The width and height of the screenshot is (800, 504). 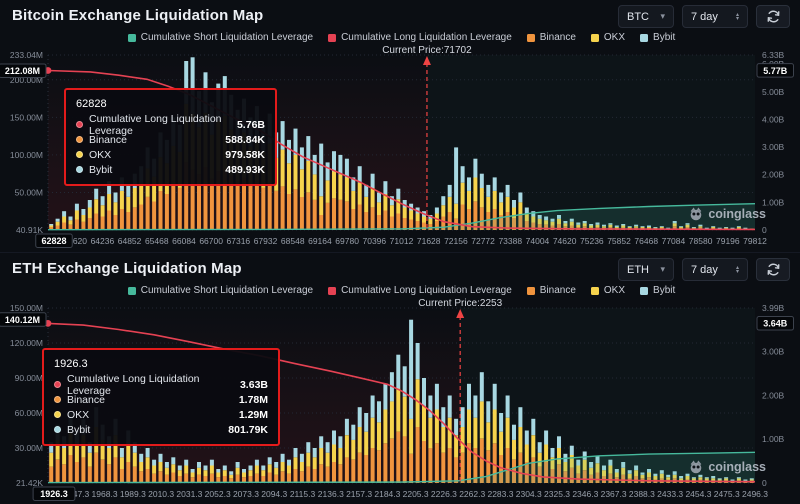 I want to click on symbol-select: ETH ▾, so click(x=646, y=269).